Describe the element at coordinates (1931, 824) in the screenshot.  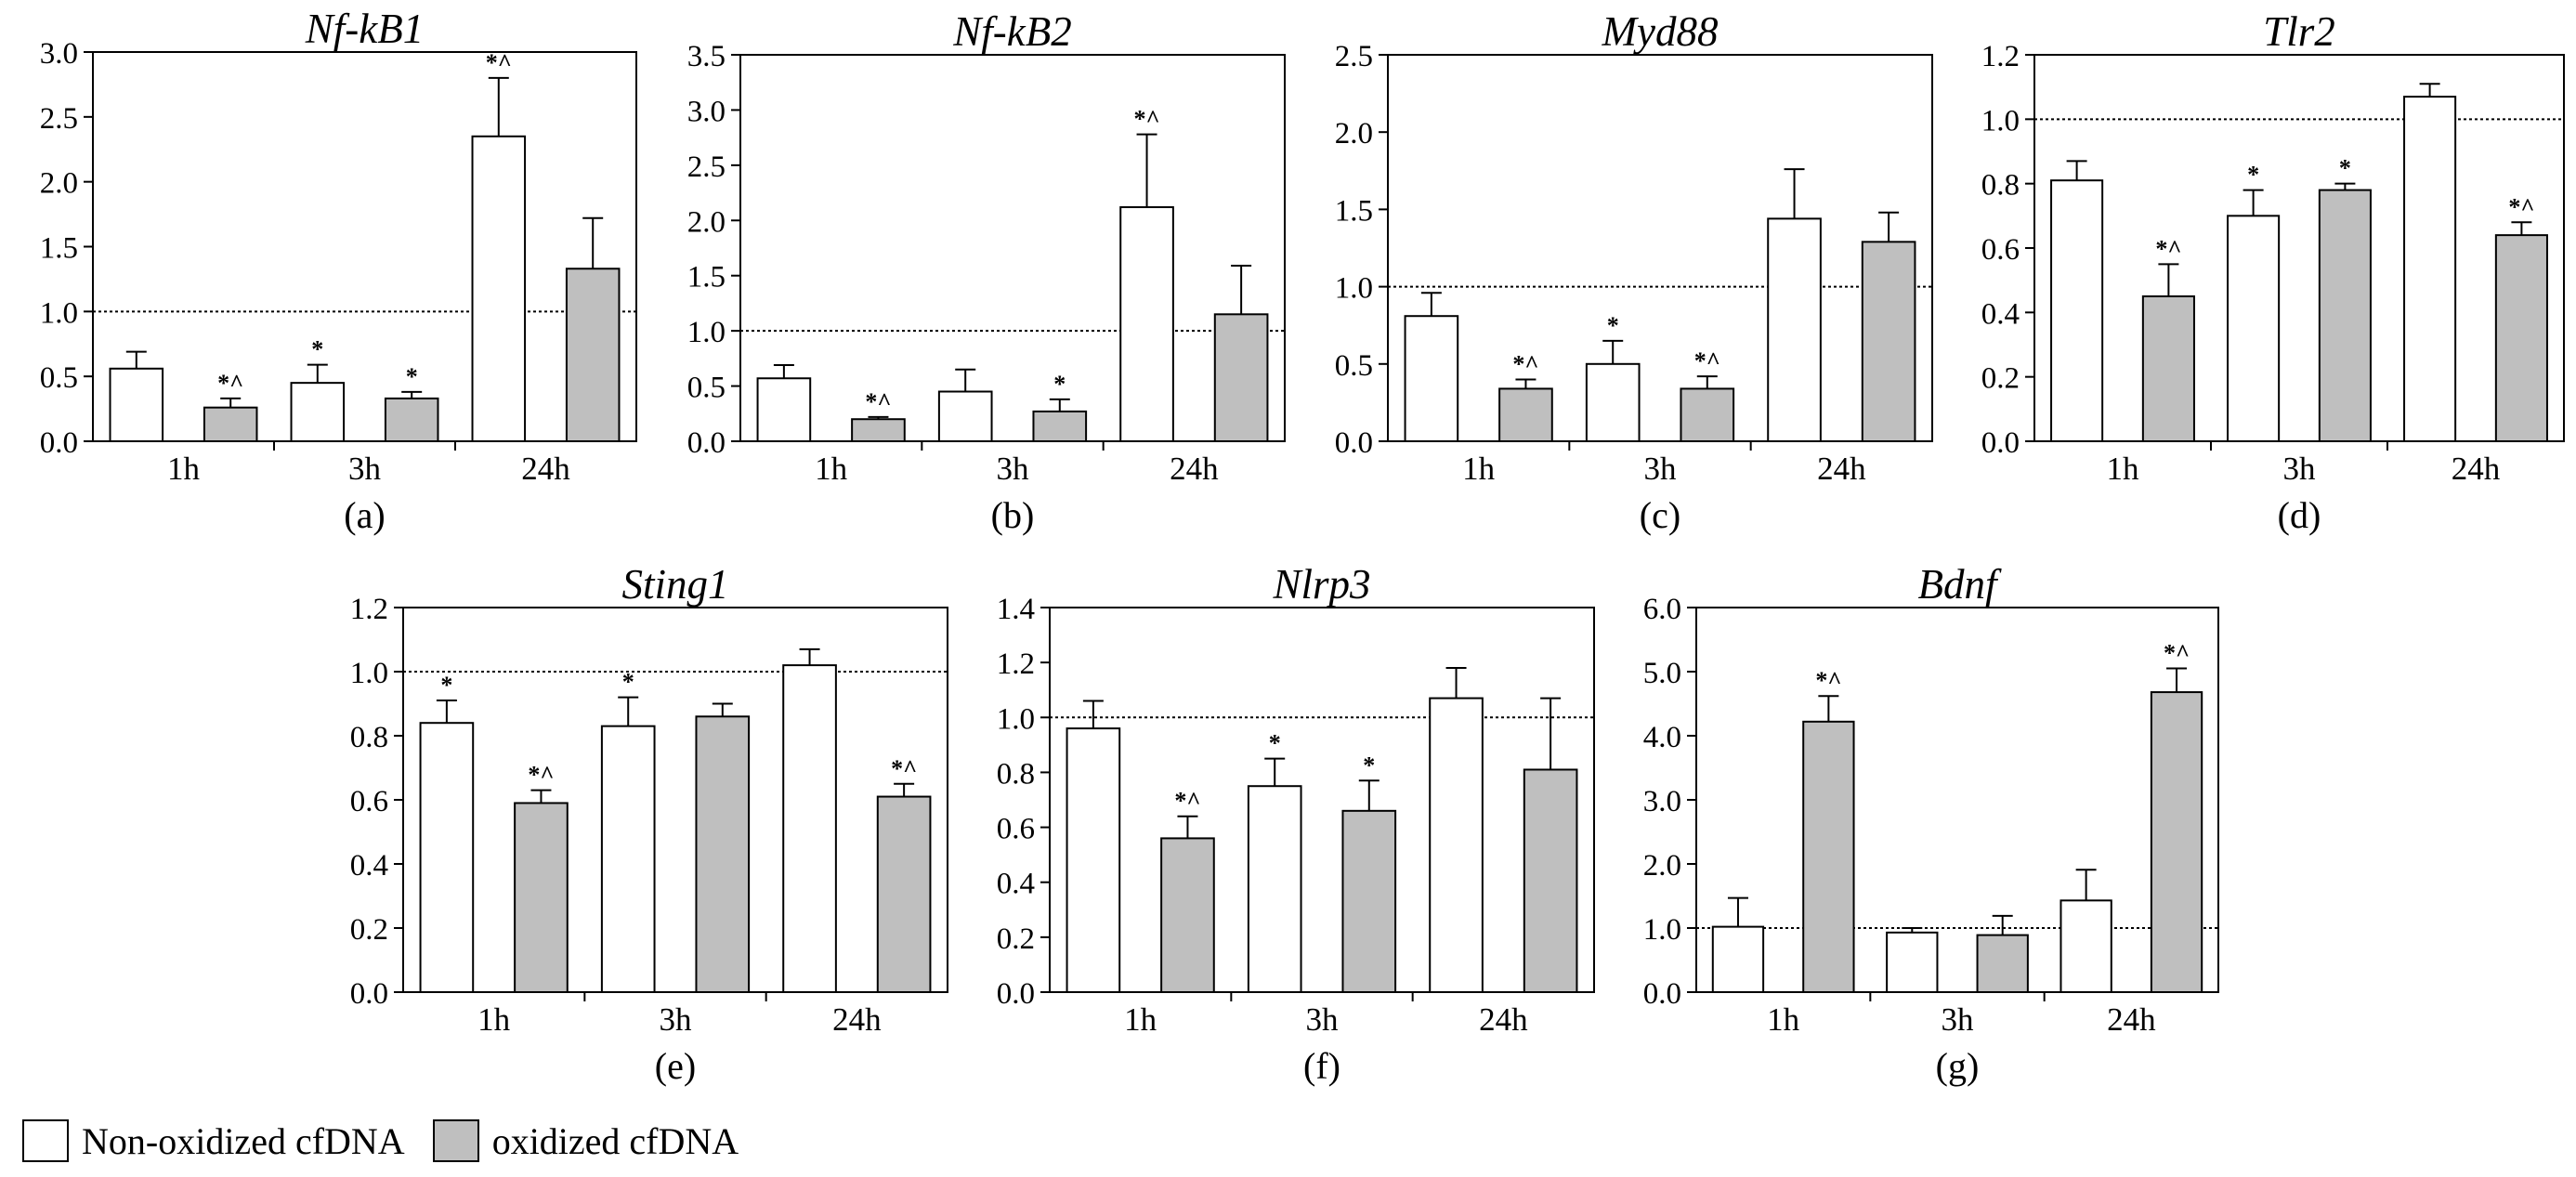
I see `chart-panel--g-: 0.0 1.0 2.0 3.0 4.0 5.0 6.0 *^ 1h 3h *^ 24h Bdnf (g)` at that location.